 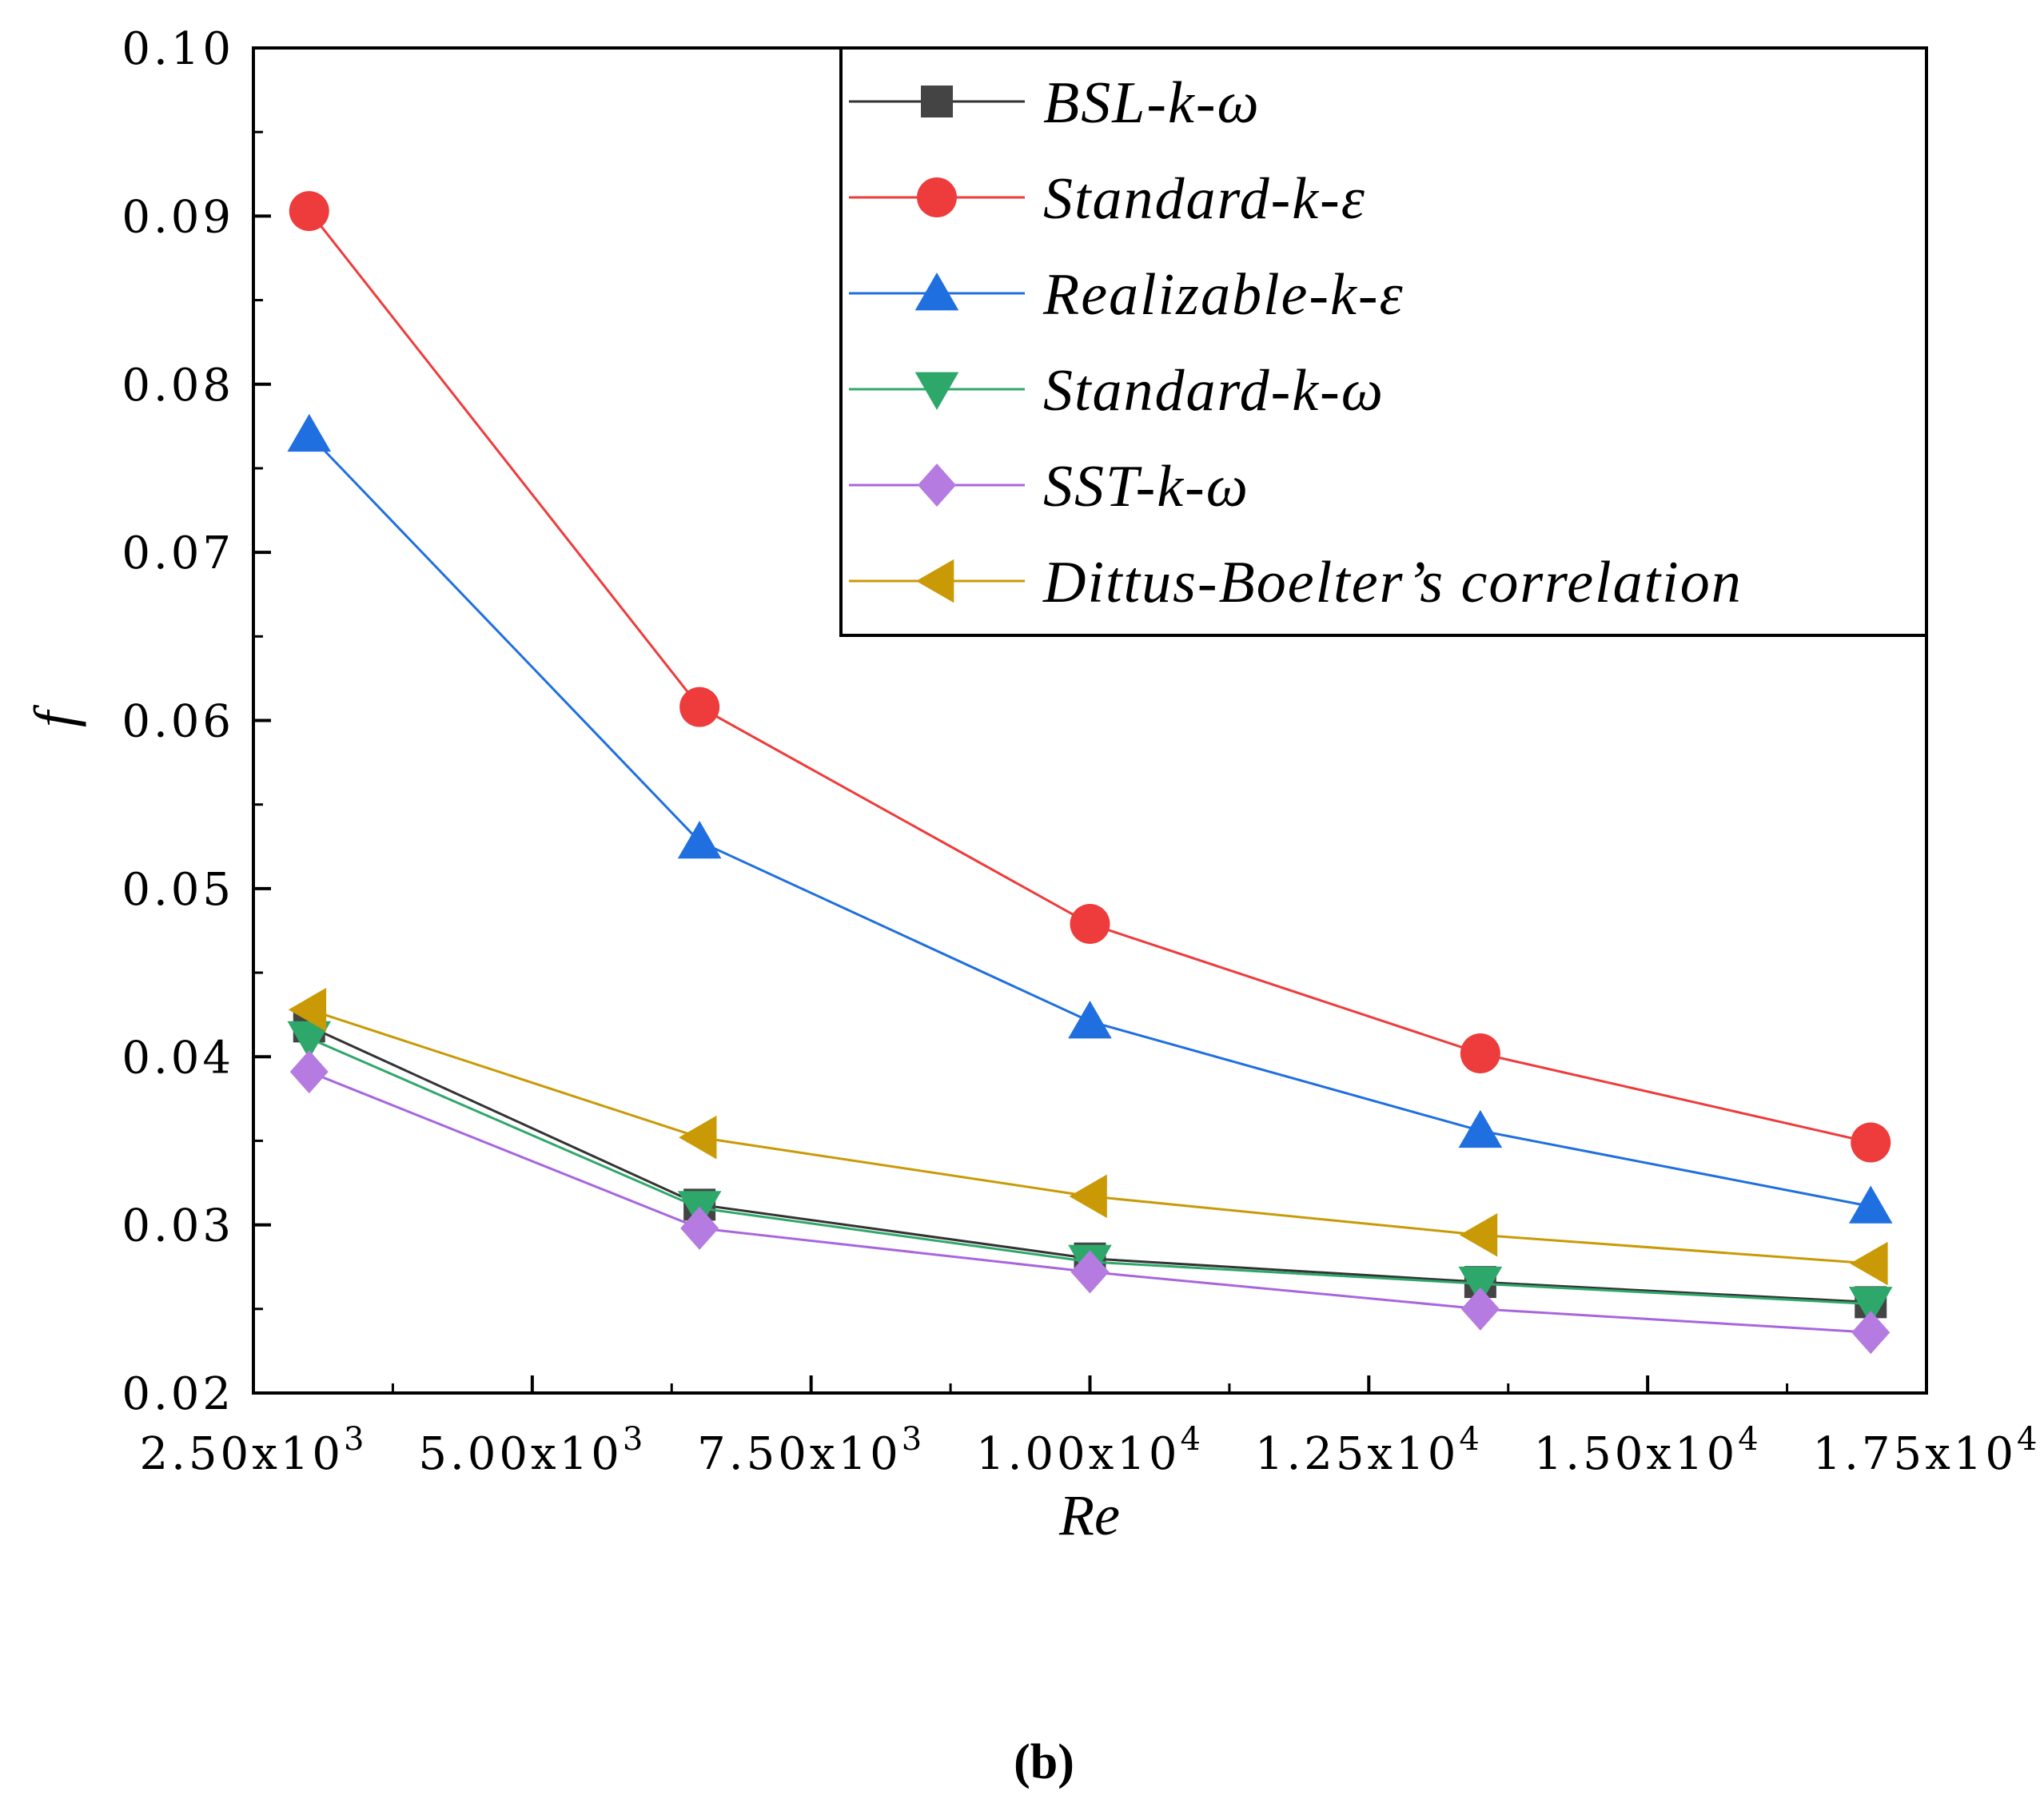 I want to click on x-tick-label: 1.25x104, so click(x=1369, y=1450).